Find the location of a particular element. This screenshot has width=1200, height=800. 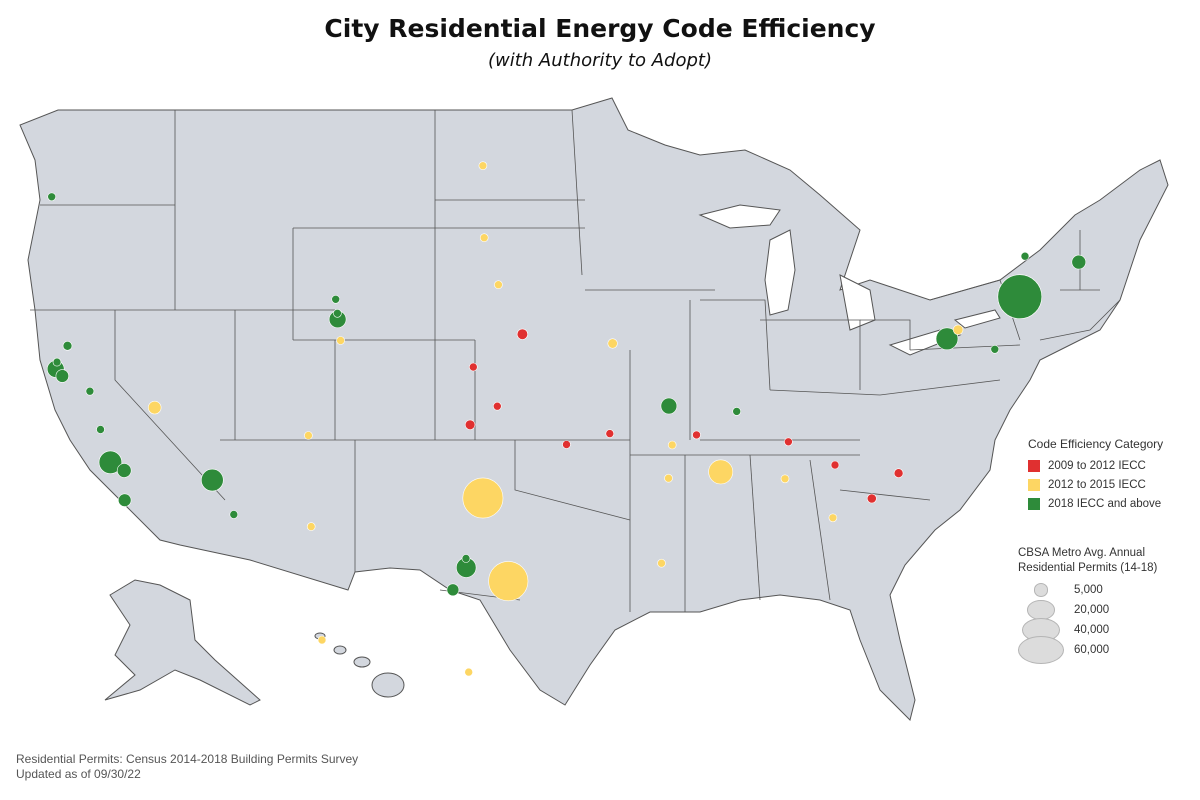

category-legend-title: Code Efficiency Category is located at coordinates (1096, 444).